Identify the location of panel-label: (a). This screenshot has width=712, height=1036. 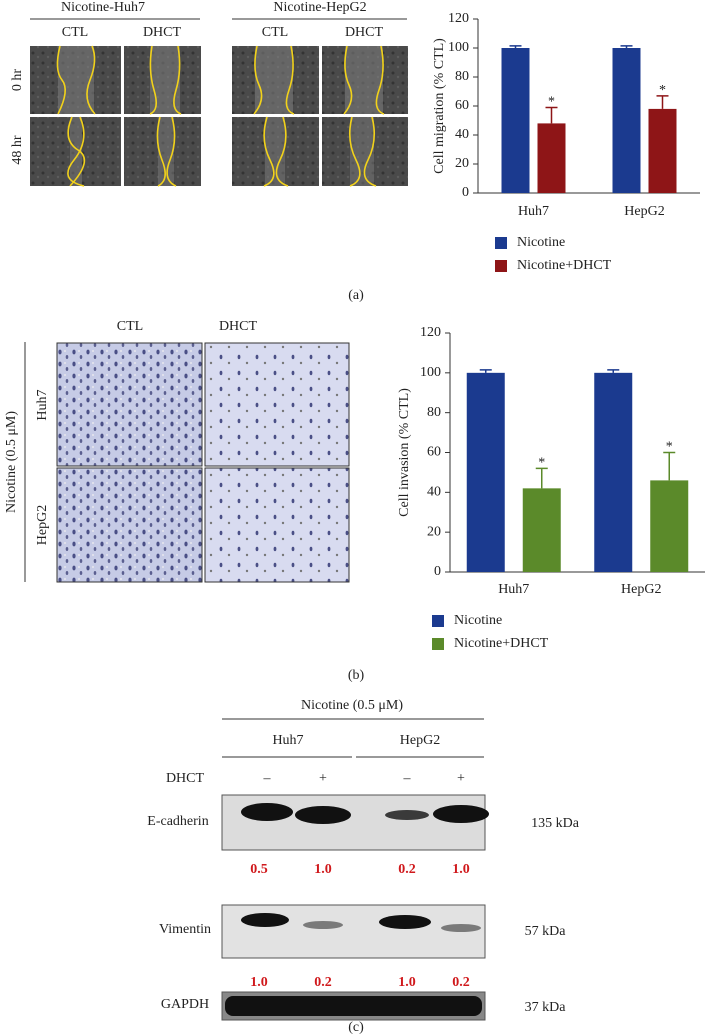
(356, 295).